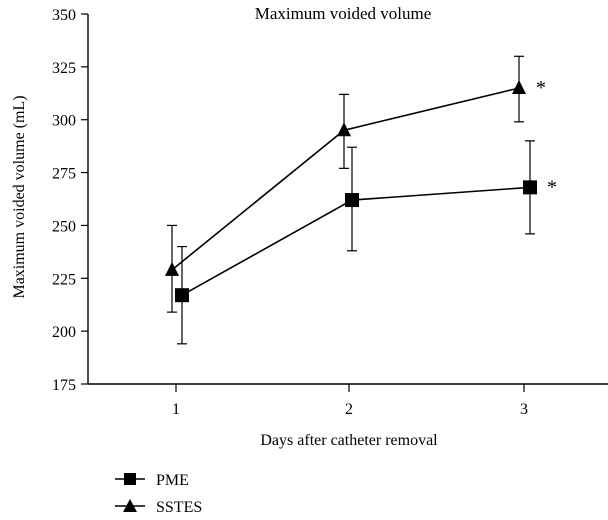 This screenshot has height=520, width=608. I want to click on legend: PME SSTES, so click(158, 494).